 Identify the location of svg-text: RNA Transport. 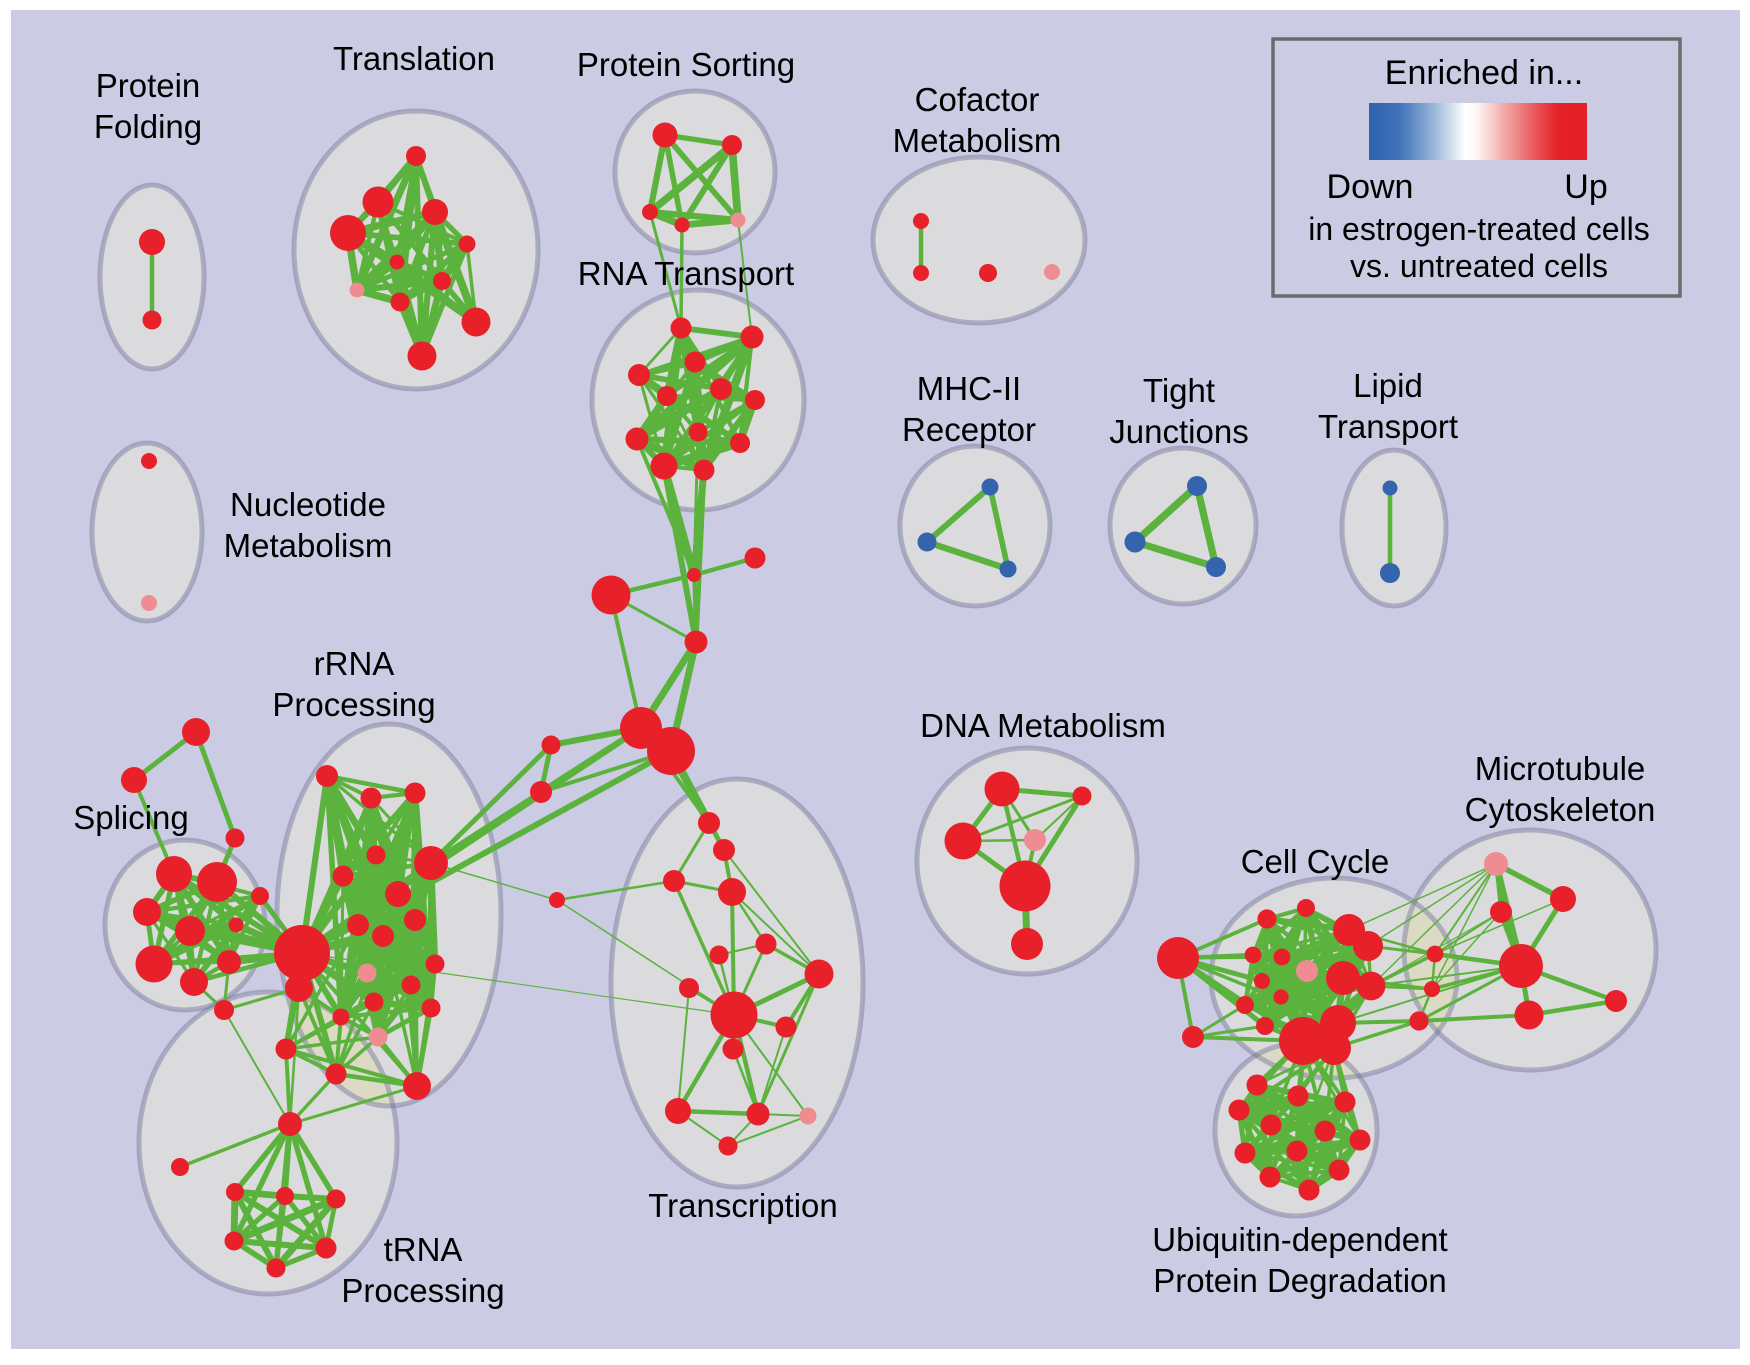
(686, 273).